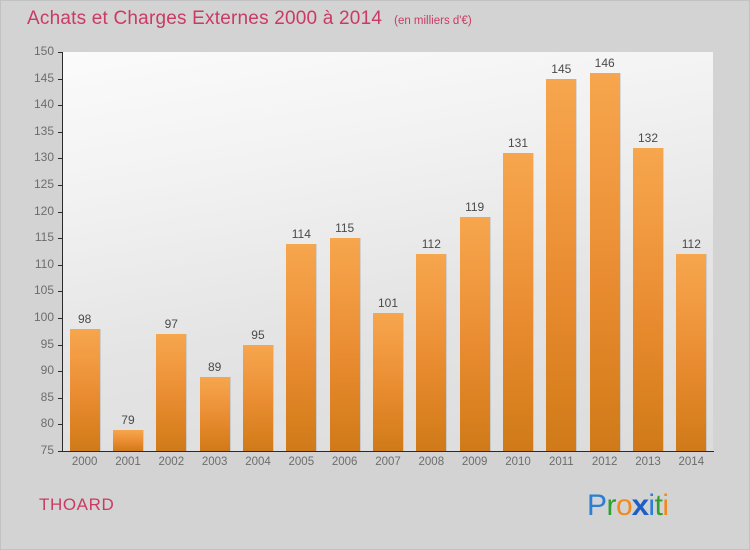  What do you see at coordinates (43, 130) in the screenshot?
I see `y-axis-tick-label: 135` at bounding box center [43, 130].